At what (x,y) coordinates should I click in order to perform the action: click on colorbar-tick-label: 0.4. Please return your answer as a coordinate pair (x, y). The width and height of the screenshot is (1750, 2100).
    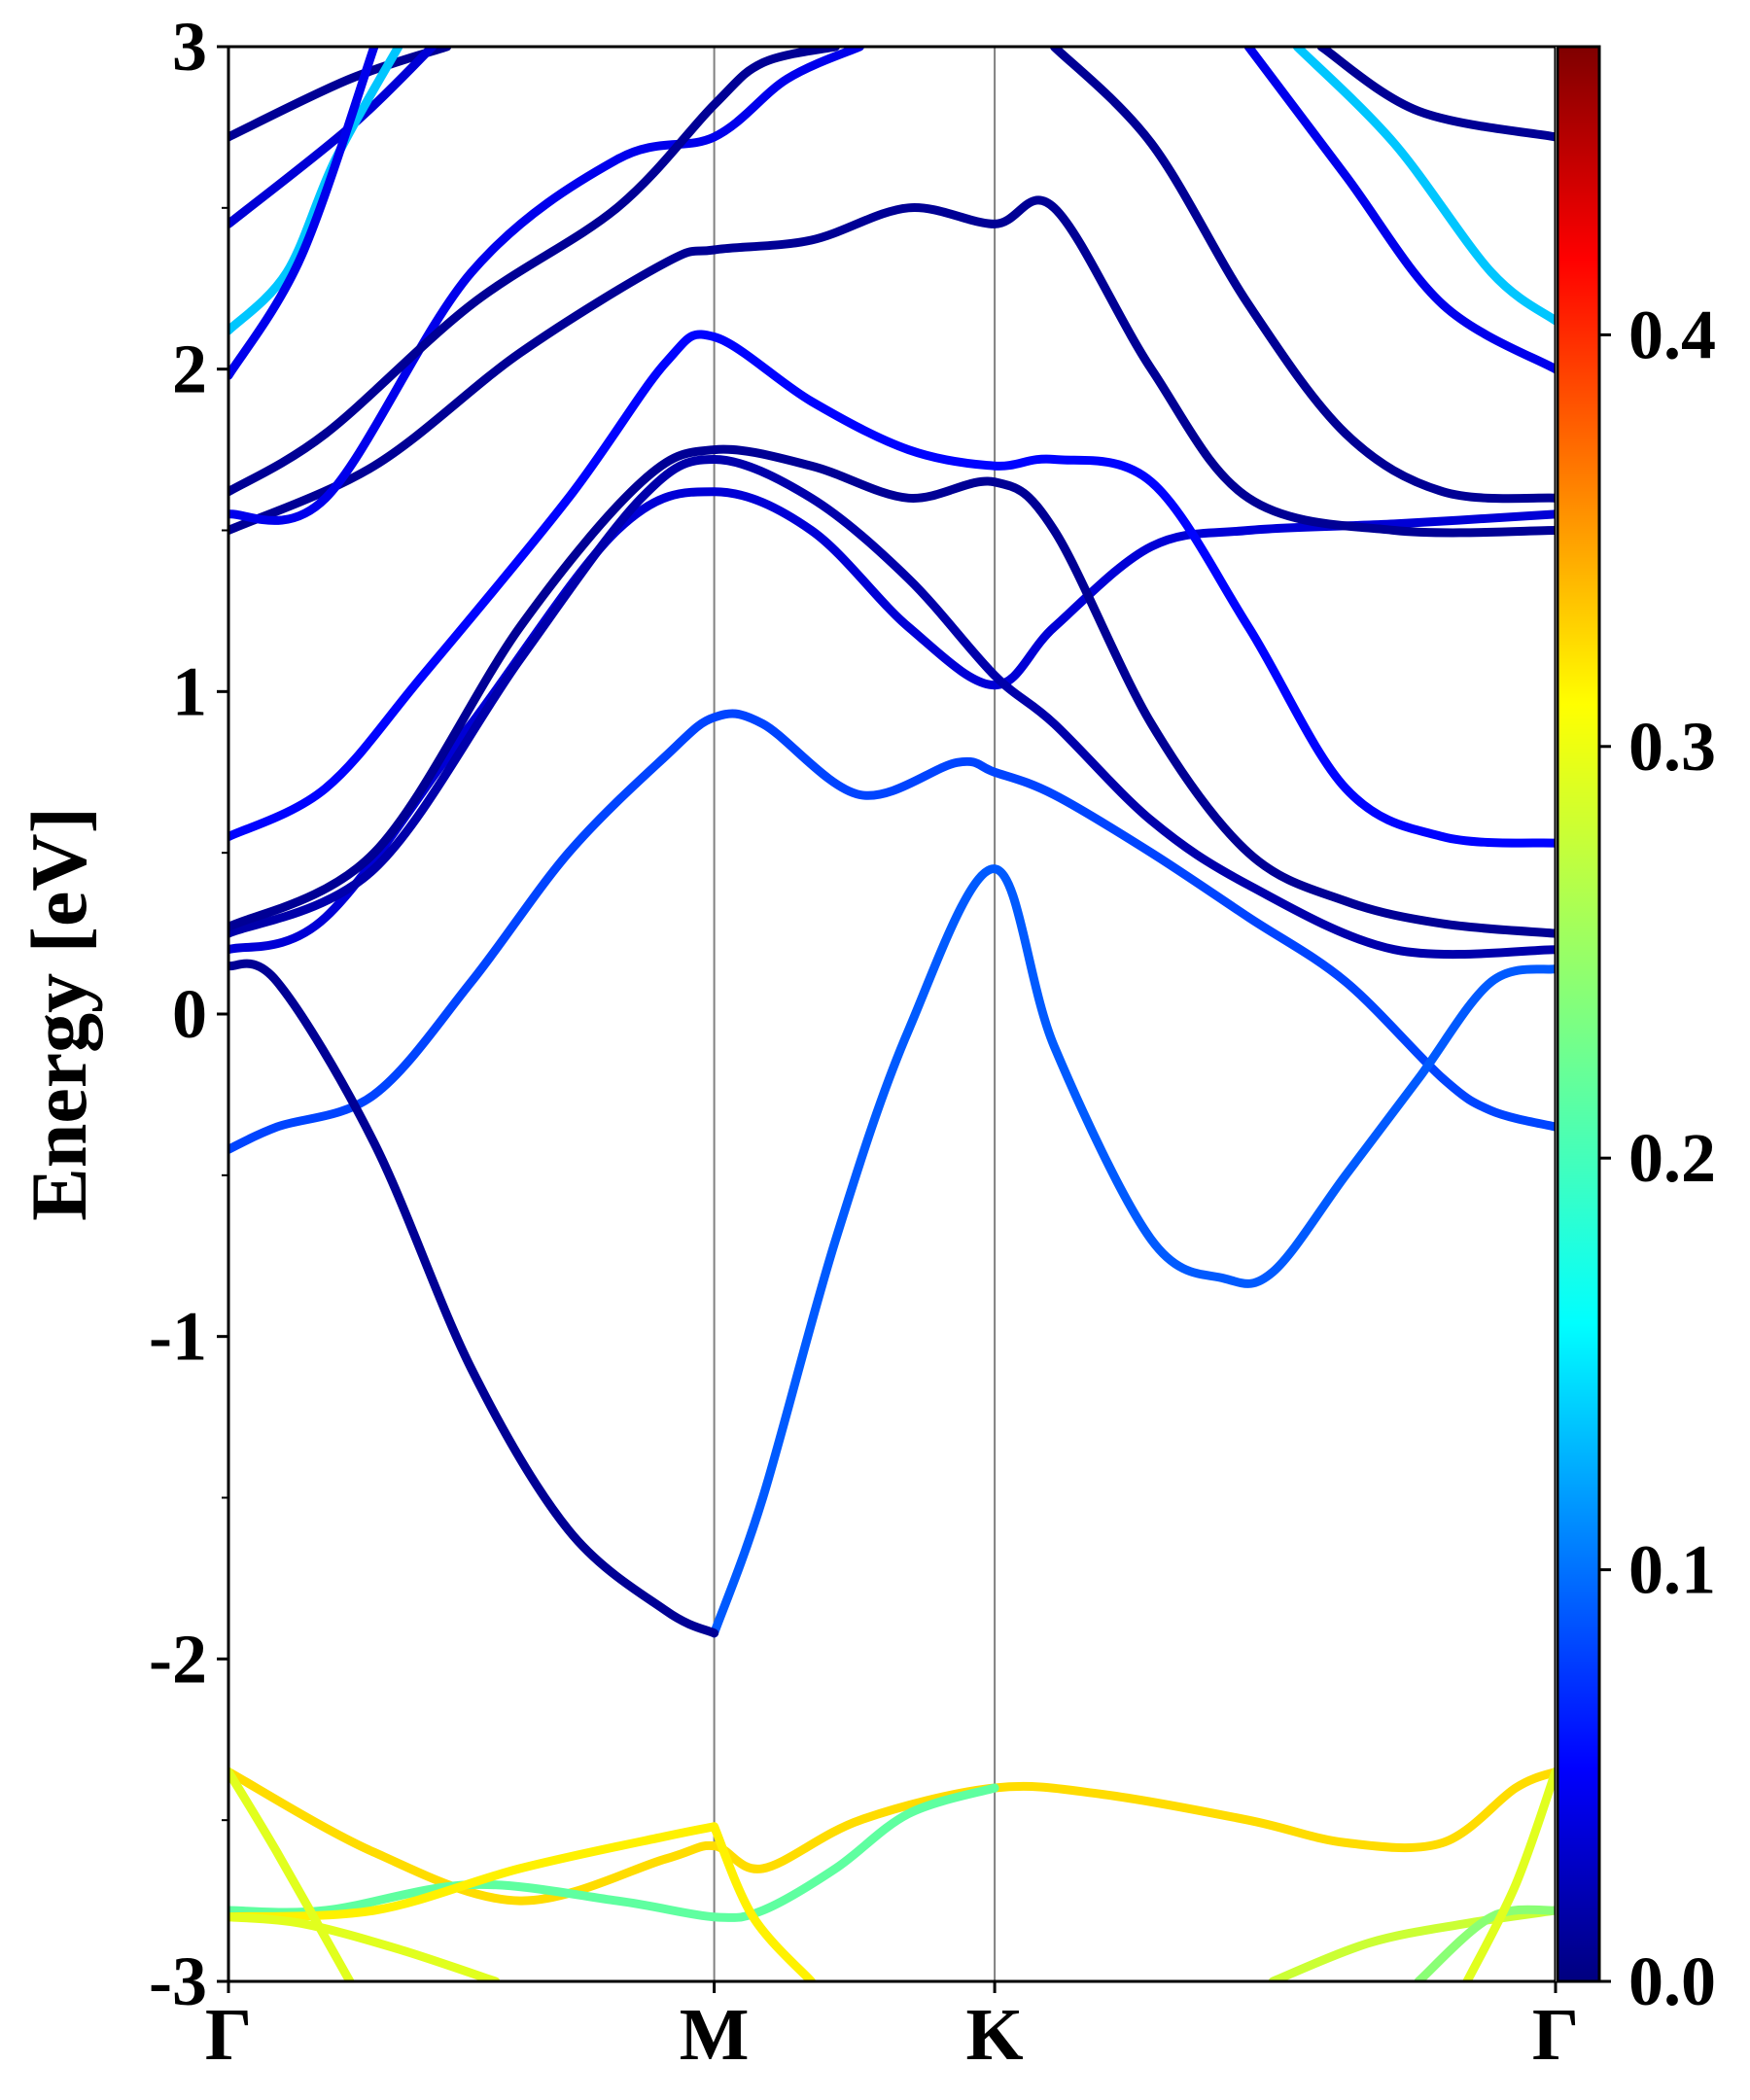
    Looking at the image, I should click on (1672, 334).